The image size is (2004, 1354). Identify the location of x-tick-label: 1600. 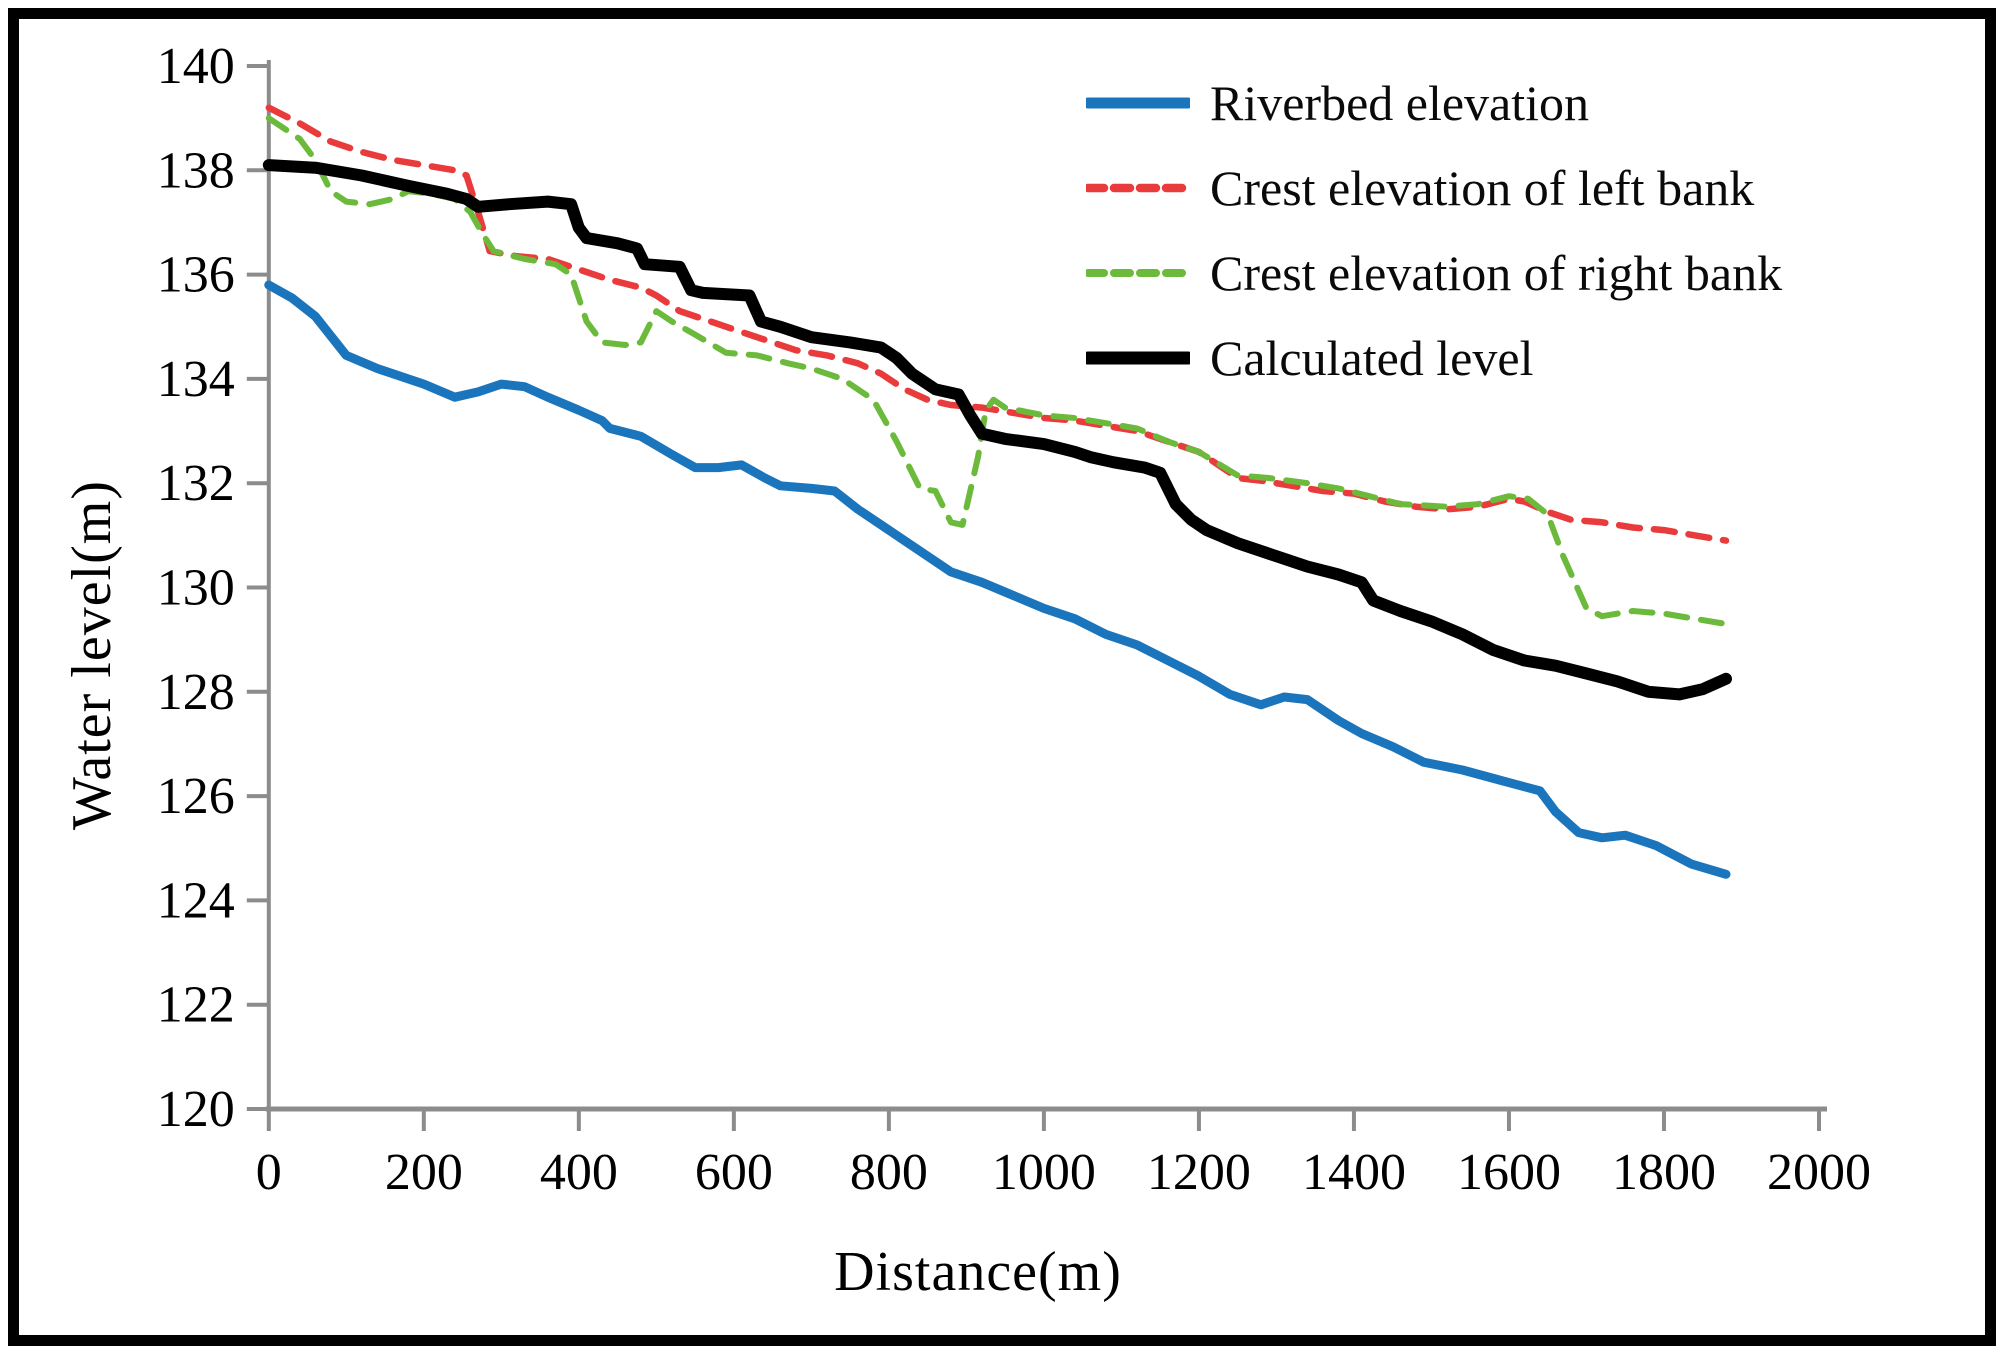
(1509, 1172).